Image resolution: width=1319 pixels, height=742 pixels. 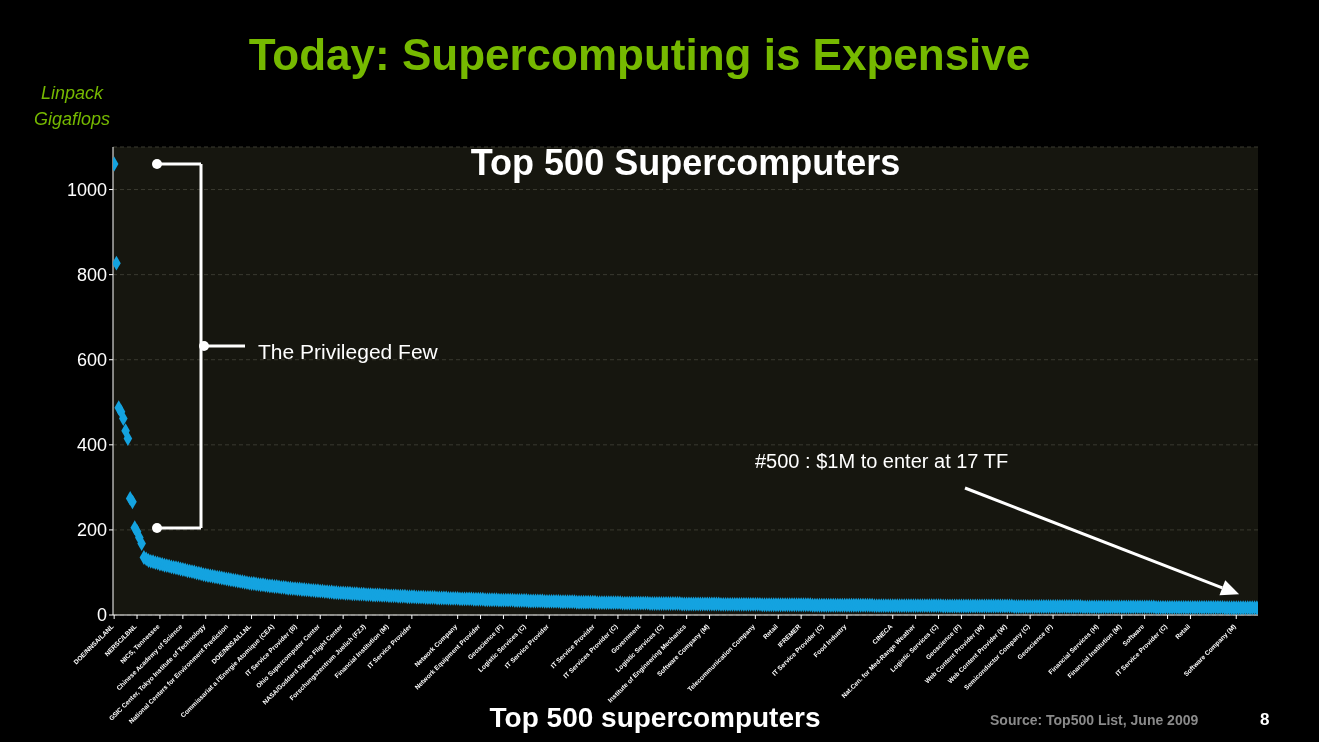 I want to click on chart-subtitle: Top 500 Supercomputers, so click(x=685, y=163).